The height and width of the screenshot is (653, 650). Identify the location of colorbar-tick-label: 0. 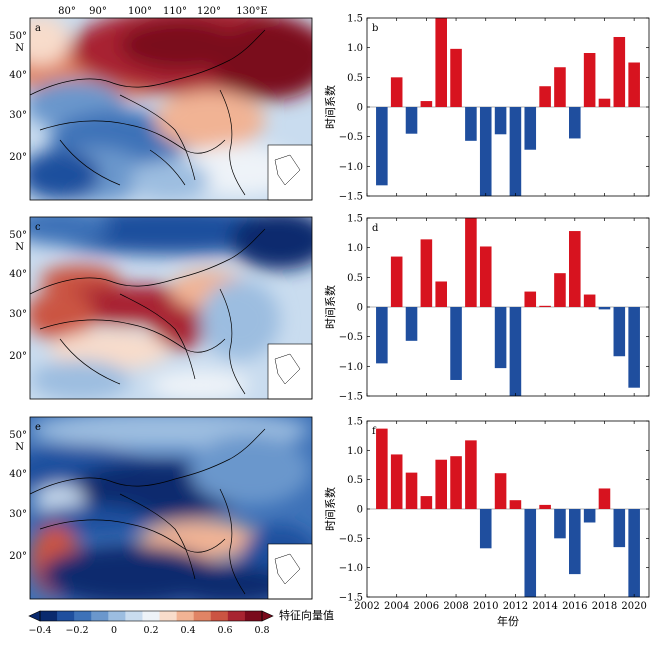
(114, 630).